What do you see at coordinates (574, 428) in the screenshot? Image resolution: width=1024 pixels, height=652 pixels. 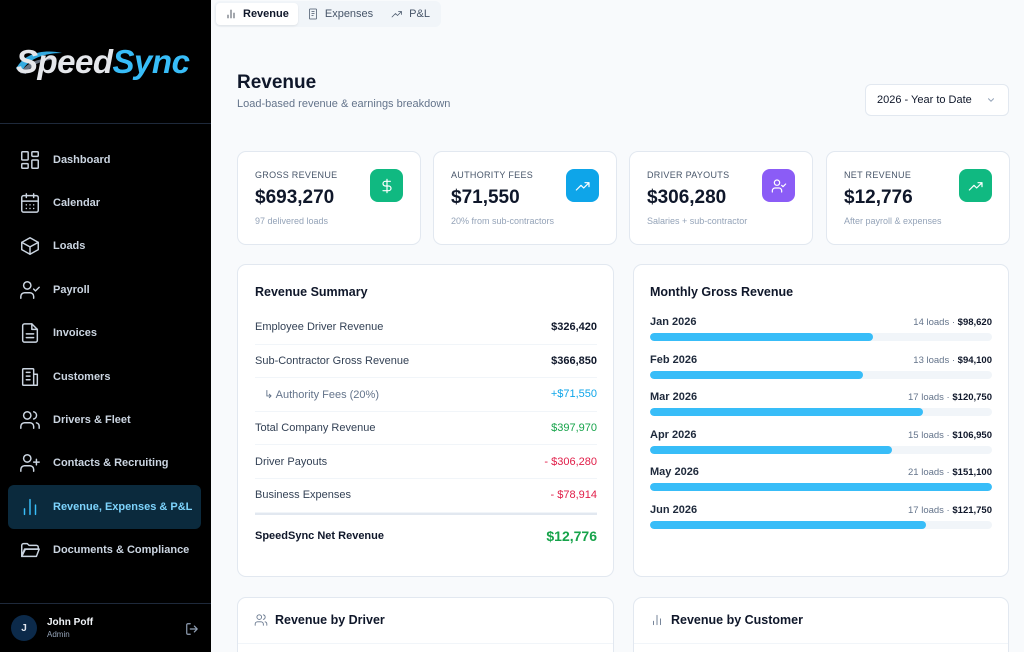 I see `summary-row-value: $397,970` at bounding box center [574, 428].